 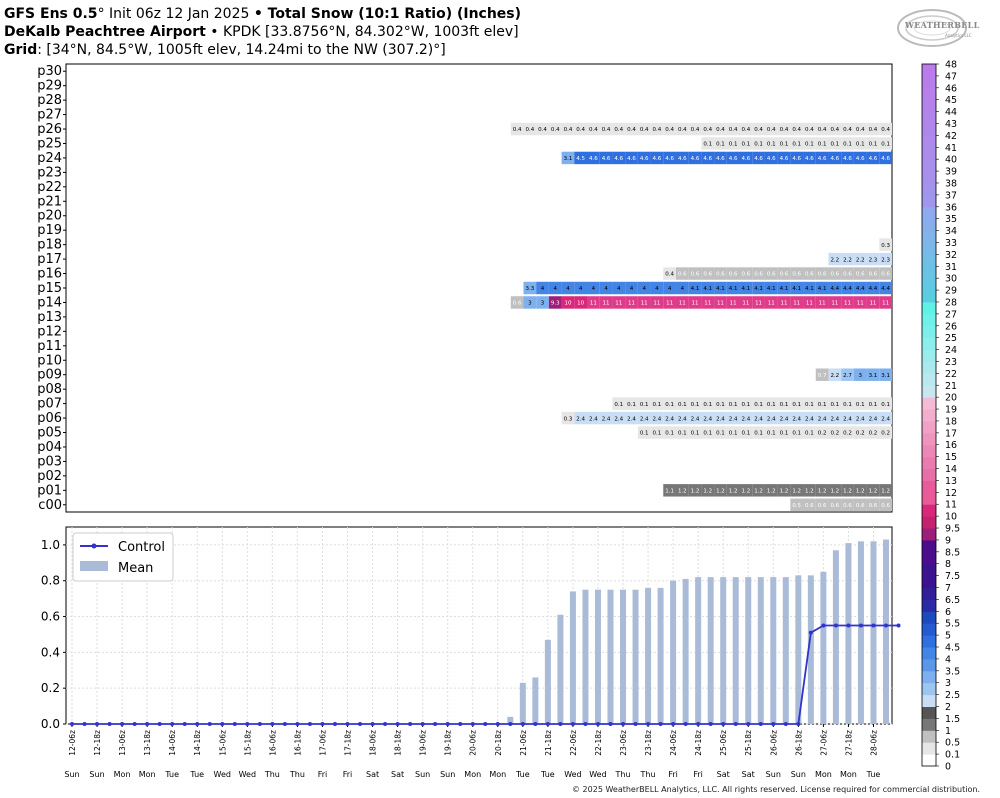 I want to click on x-tick-label: 26-06z, so click(x=773, y=743).